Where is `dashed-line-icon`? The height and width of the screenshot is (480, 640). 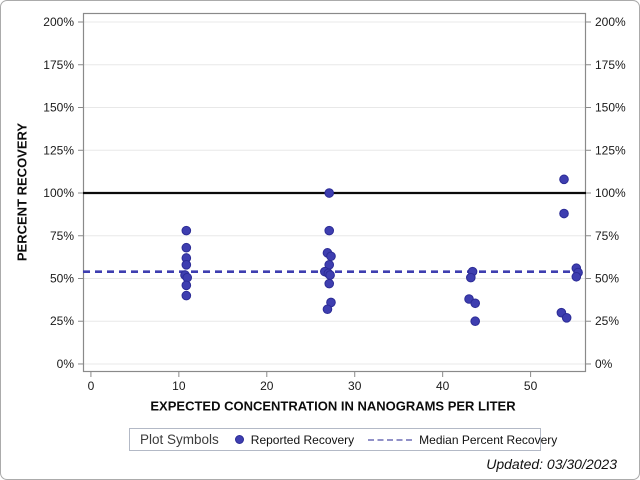
dashed-line-icon is located at coordinates (390, 439).